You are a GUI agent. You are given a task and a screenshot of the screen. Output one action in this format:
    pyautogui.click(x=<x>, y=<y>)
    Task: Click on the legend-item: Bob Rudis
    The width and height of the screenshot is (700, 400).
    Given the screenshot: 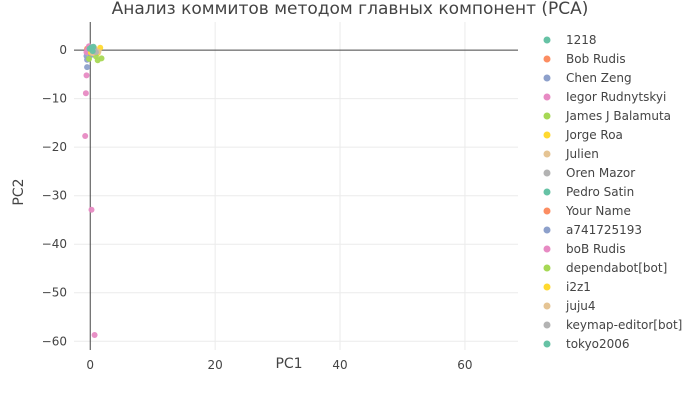 What is the action you would take?
    pyautogui.click(x=584, y=59)
    